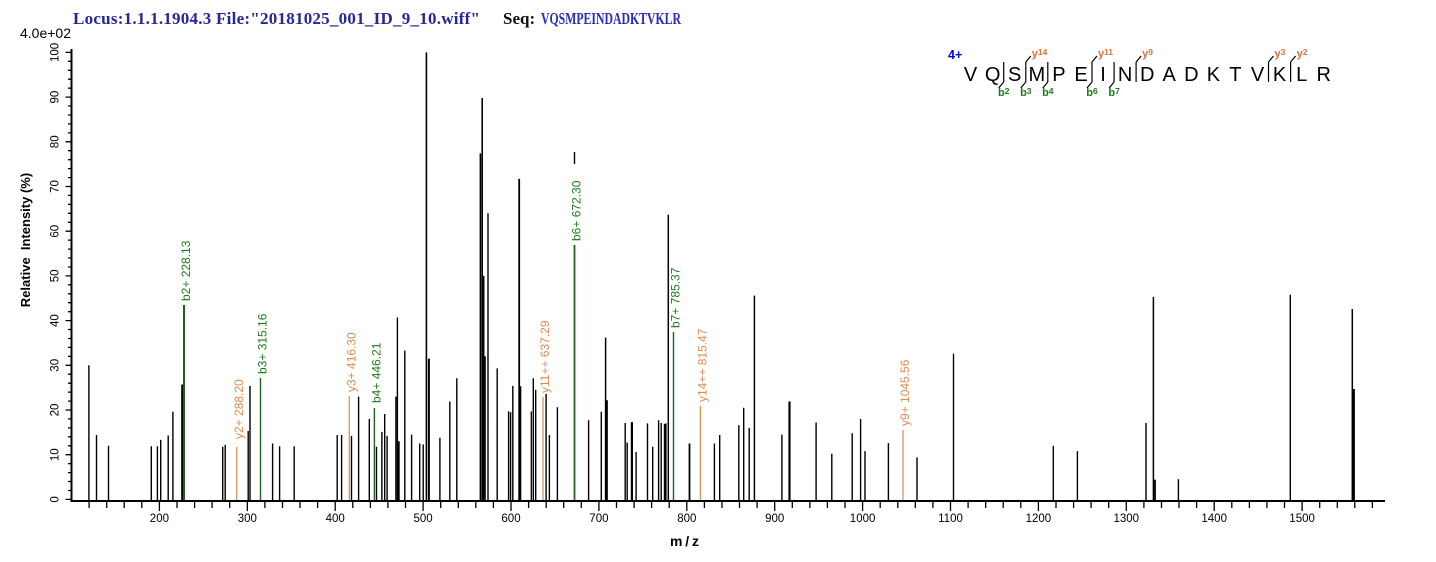  Describe the element at coordinates (56, 141) in the screenshot. I see `svg-text: 80` at that location.